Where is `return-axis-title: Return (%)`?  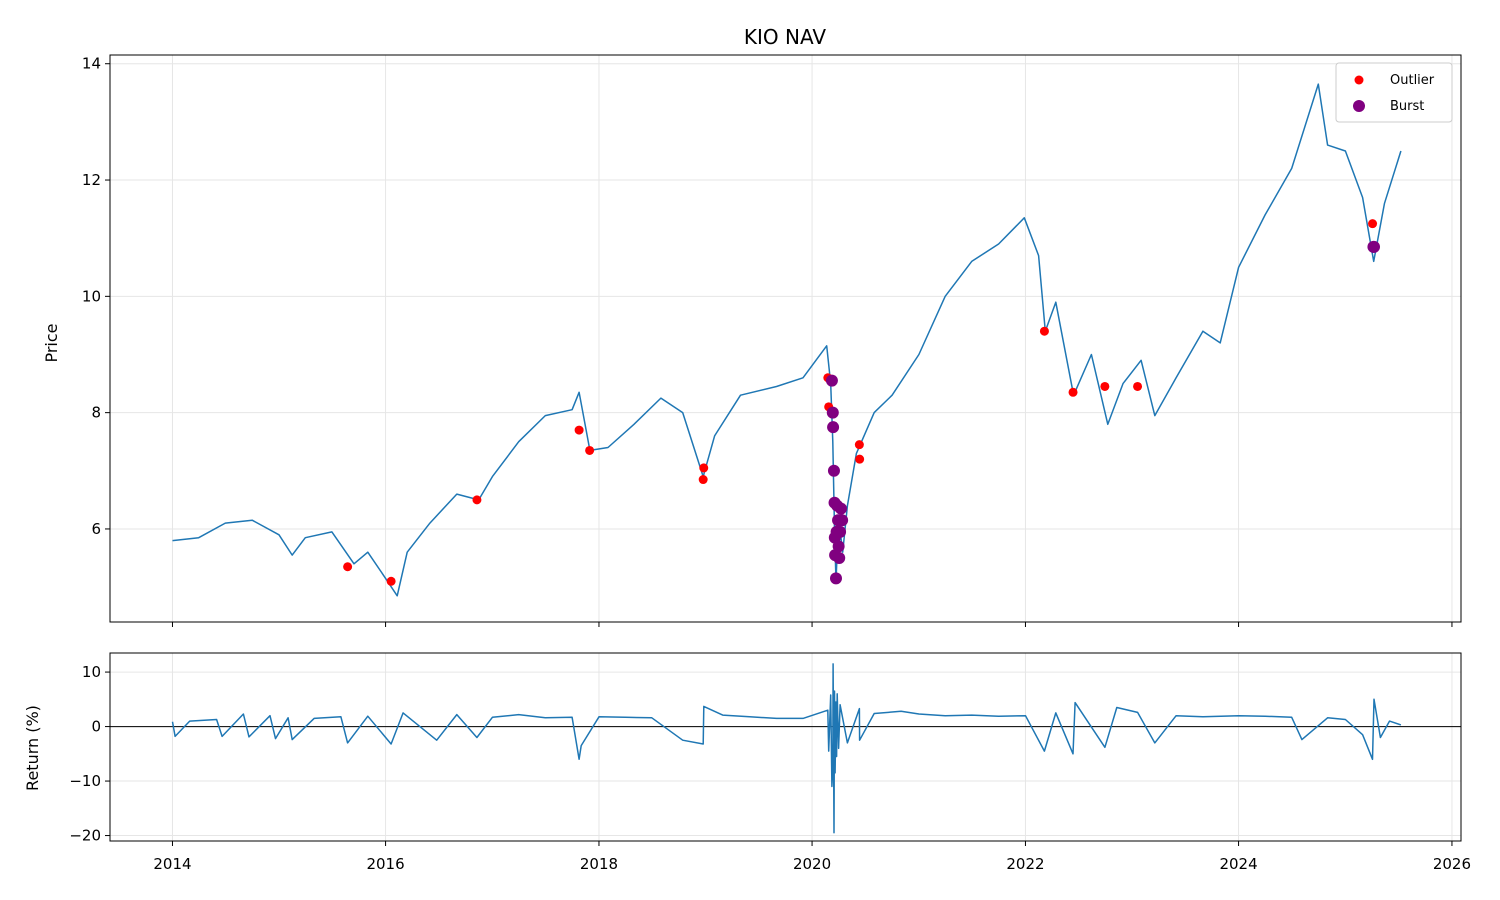
return-axis-title: Return (%) is located at coordinates (32, 748).